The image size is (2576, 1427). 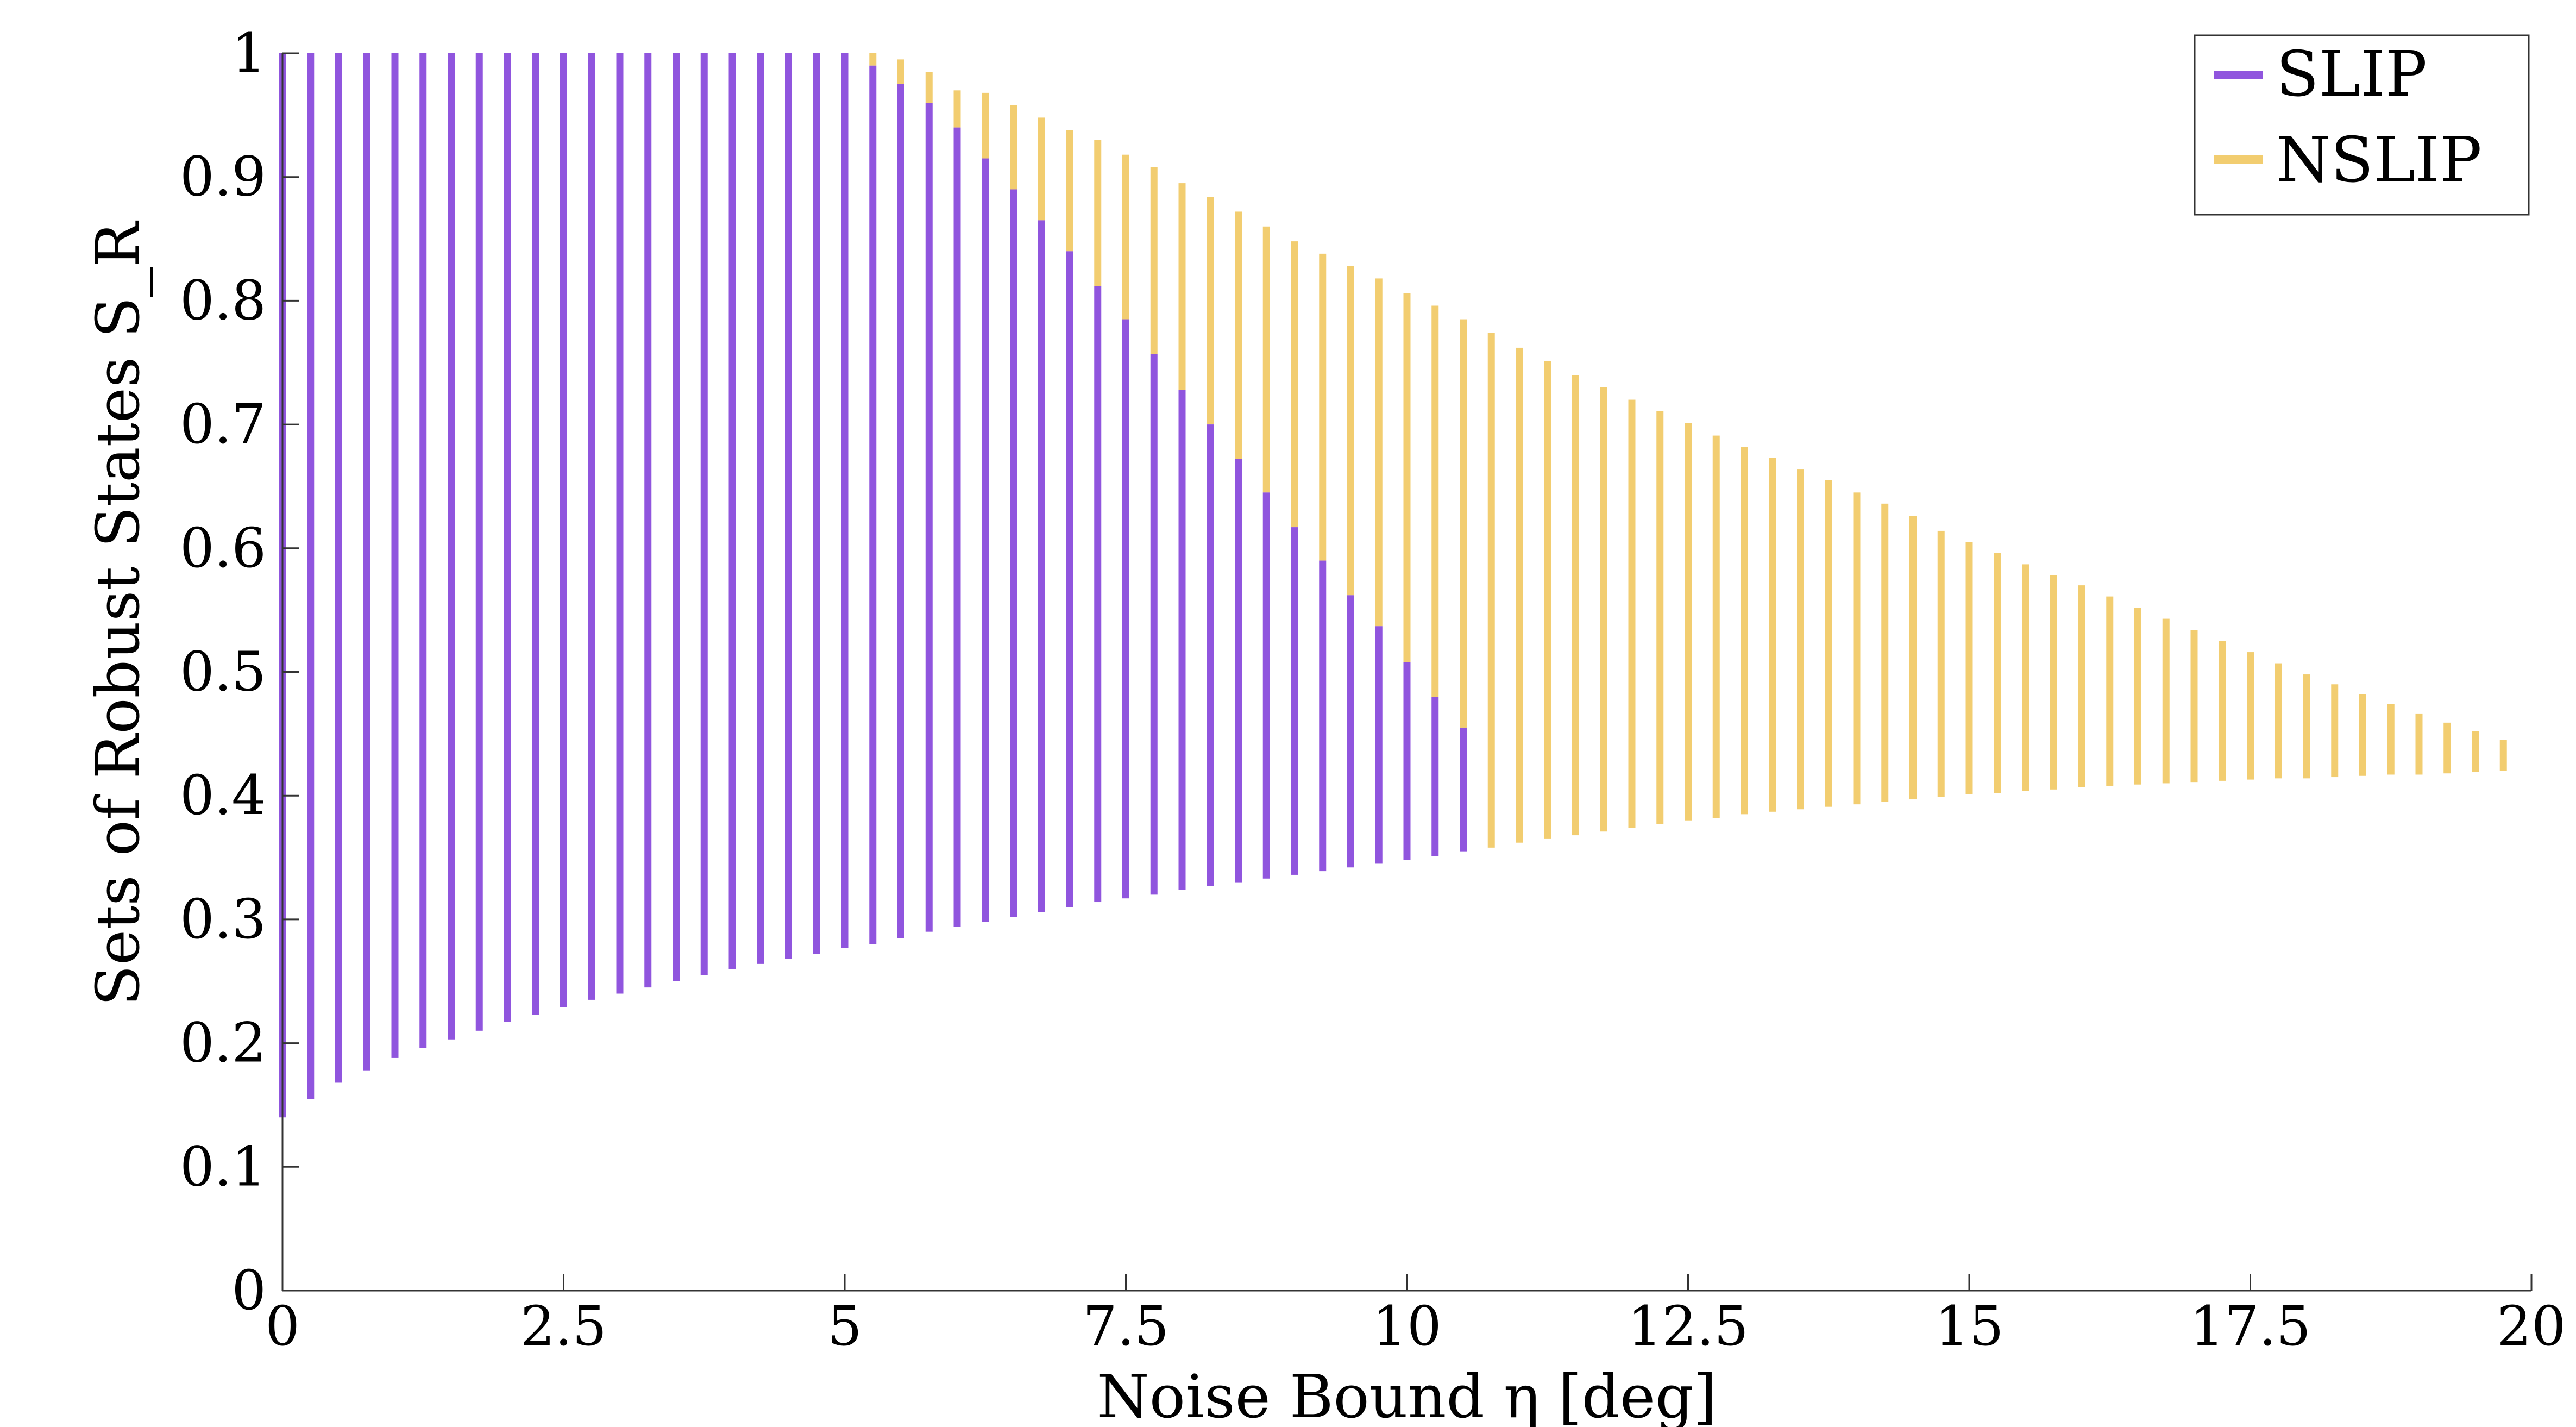 I want to click on x-tick-label-3: 7.5, so click(x=1126, y=1326).